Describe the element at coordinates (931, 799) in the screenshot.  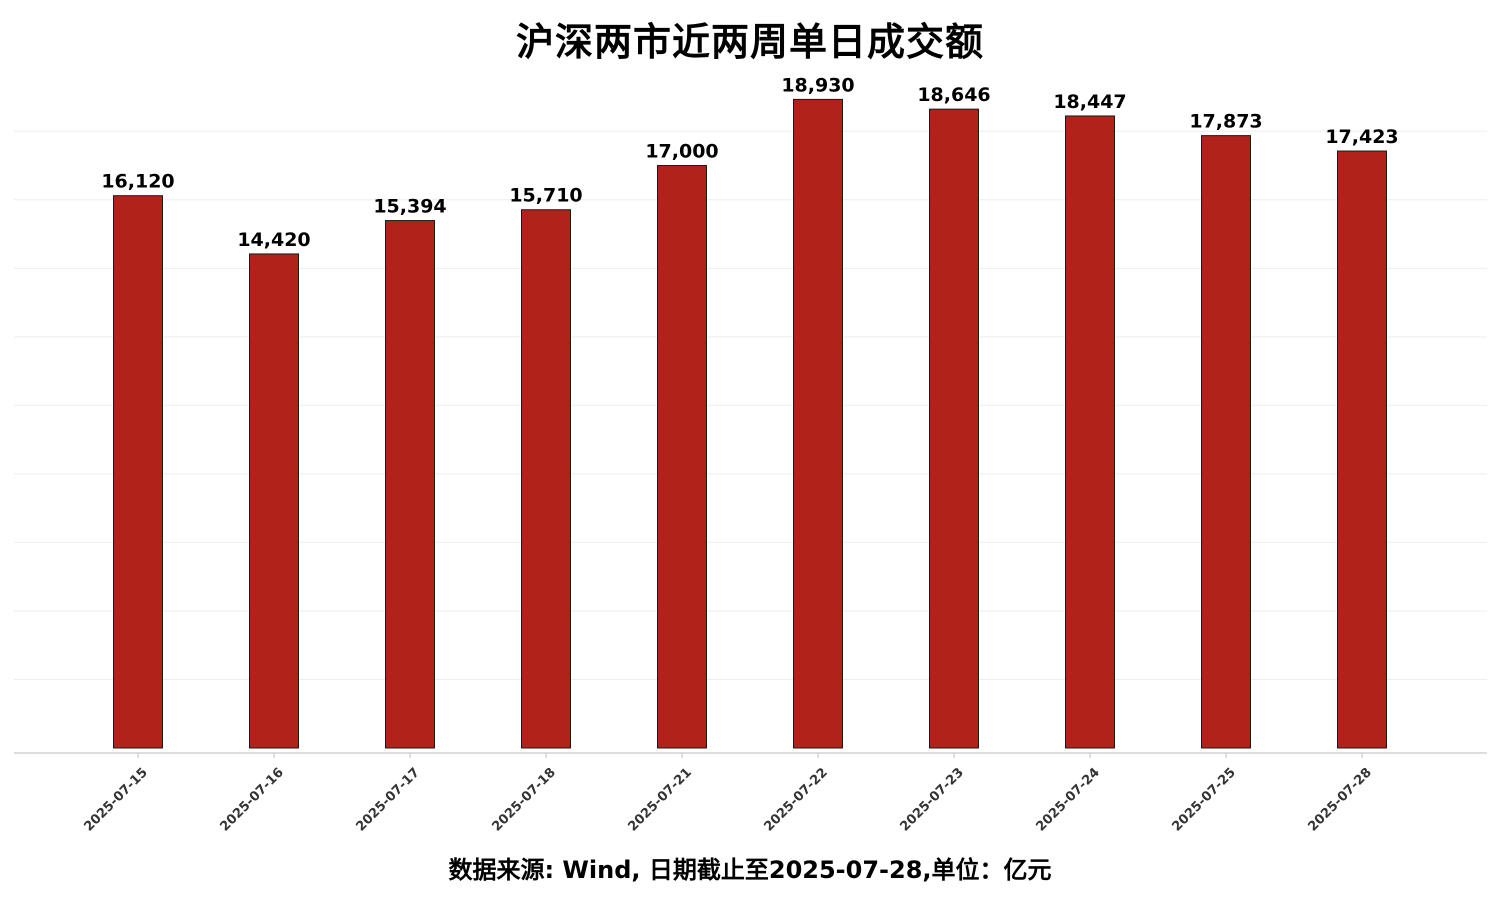
I see `x-tick-label: 2025-07-23` at that location.